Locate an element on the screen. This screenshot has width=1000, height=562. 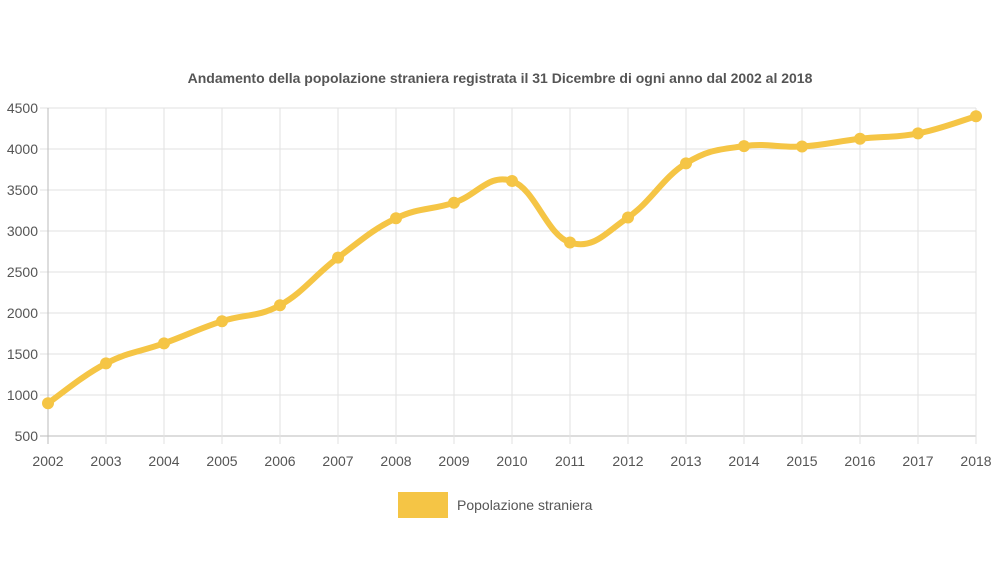
legend-swatch is located at coordinates (423, 505).